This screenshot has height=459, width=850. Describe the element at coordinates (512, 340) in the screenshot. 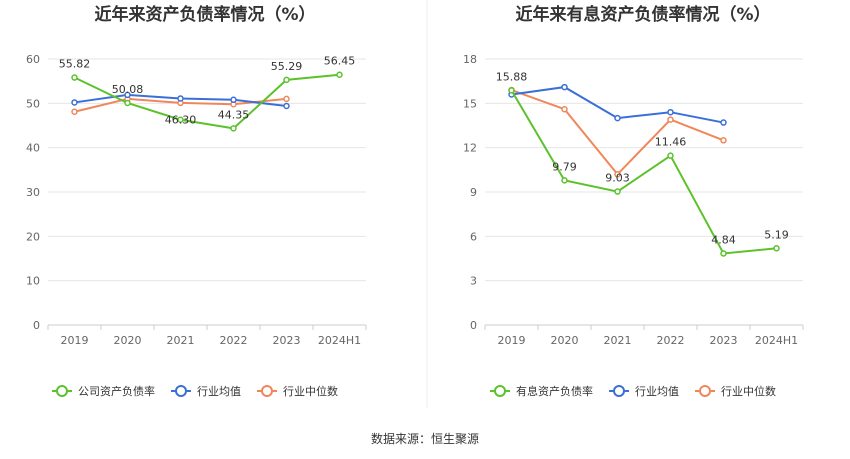

I see `right-x-tick-label: 2019` at that location.